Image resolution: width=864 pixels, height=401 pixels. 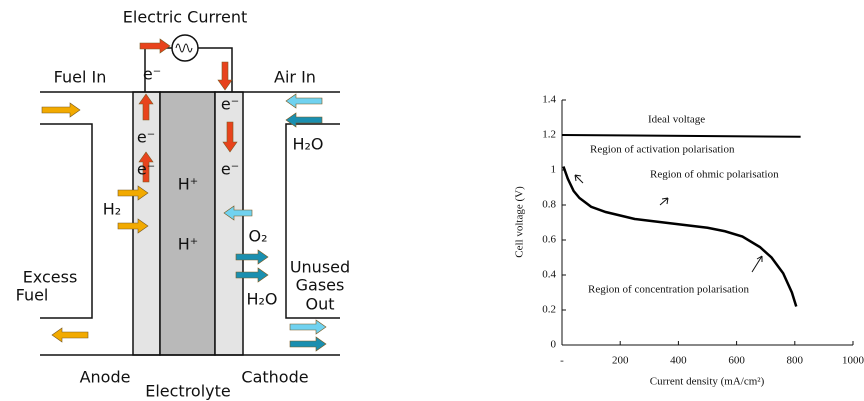 I want to click on x-tick-label: 600, so click(x=736, y=361).